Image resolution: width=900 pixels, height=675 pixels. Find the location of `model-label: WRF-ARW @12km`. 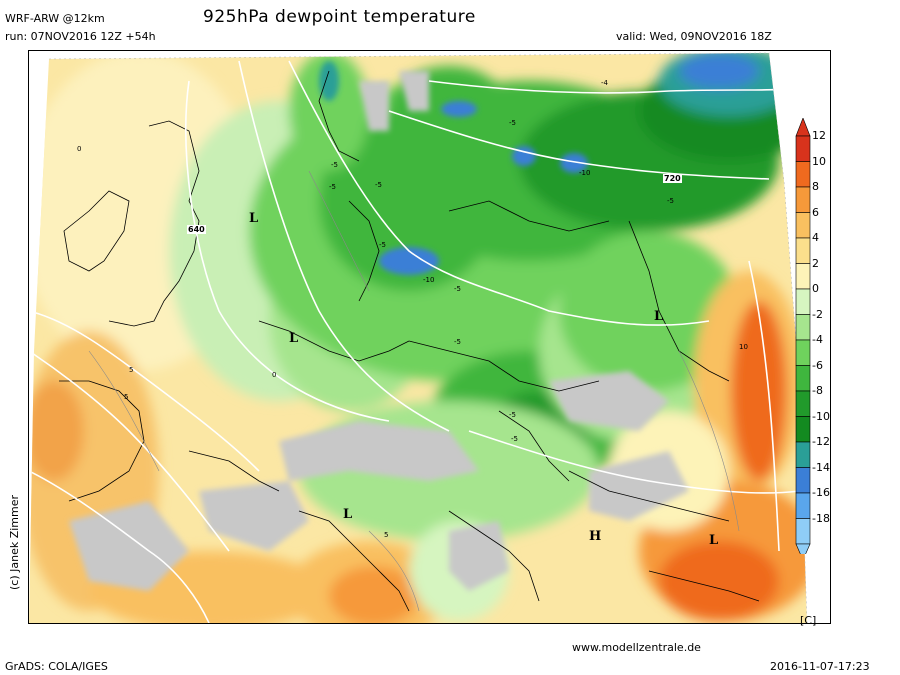

model-label: WRF-ARW @12km is located at coordinates (55, 18).